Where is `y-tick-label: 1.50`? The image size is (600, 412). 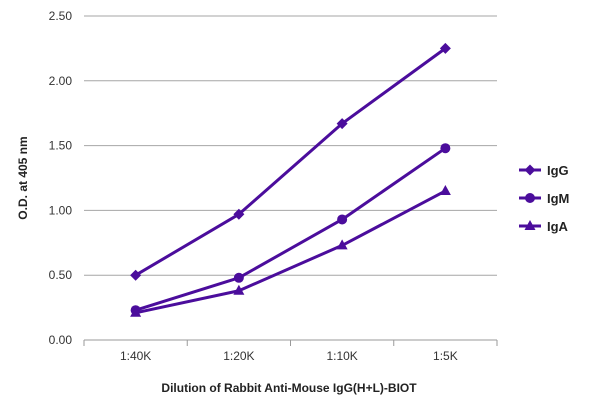
y-tick-label: 1.50 is located at coordinates (61, 146).